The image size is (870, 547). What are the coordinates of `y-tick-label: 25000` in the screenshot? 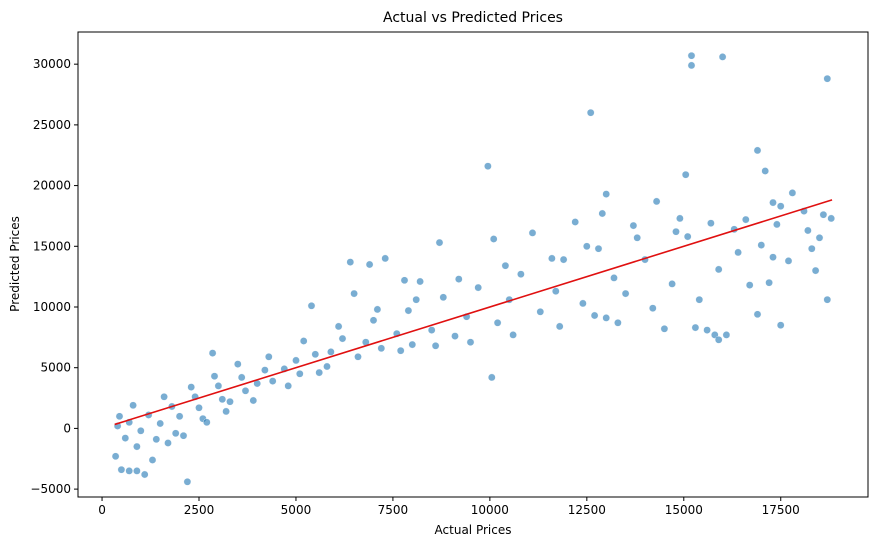 It's located at (52, 125).